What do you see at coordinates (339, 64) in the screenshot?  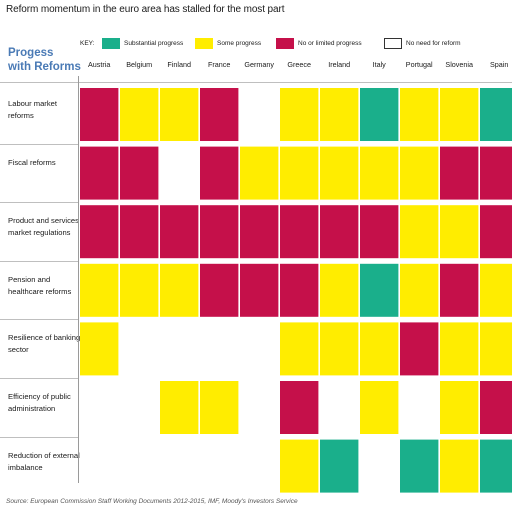 I see `column-header-ireland: Ireland` at bounding box center [339, 64].